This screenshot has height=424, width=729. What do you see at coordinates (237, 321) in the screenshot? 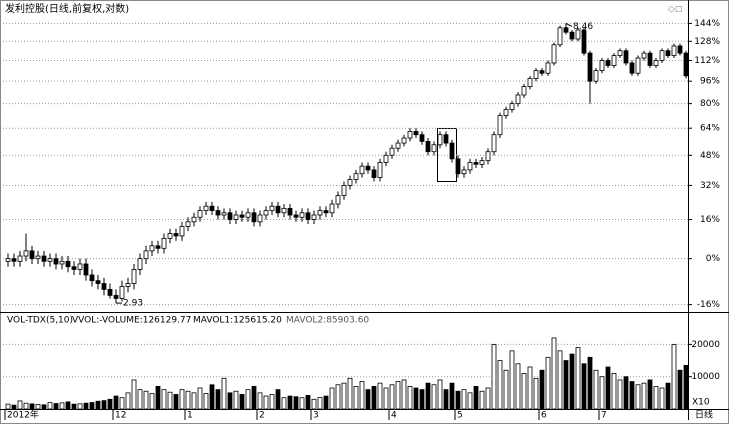
I see `volume-header: MAVOL1:125615.20` at bounding box center [237, 321].